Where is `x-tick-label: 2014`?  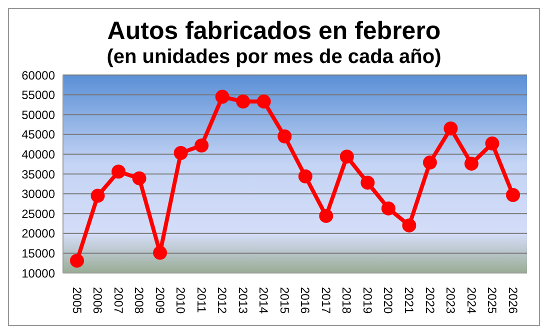
x-tick-label: 2014 is located at coordinates (263, 300).